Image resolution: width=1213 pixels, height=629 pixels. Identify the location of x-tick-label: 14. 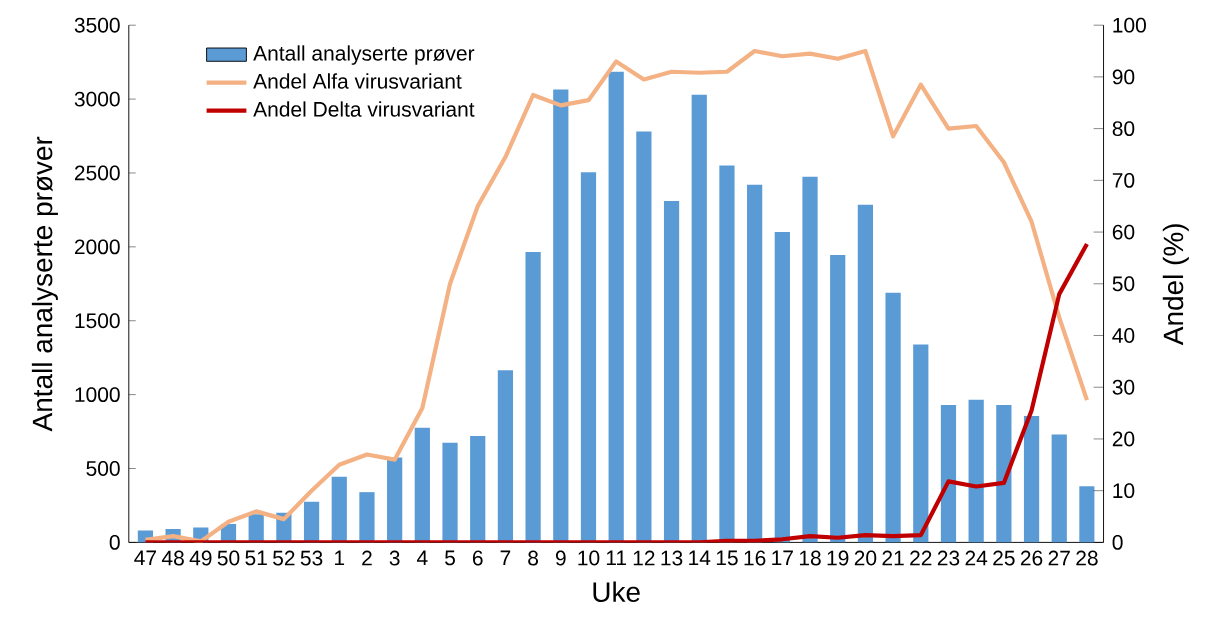
(700, 558).